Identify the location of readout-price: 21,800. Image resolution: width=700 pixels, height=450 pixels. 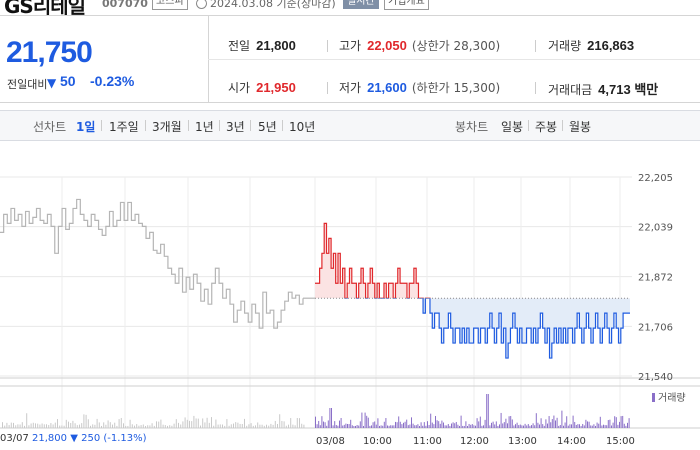
(50, 438).